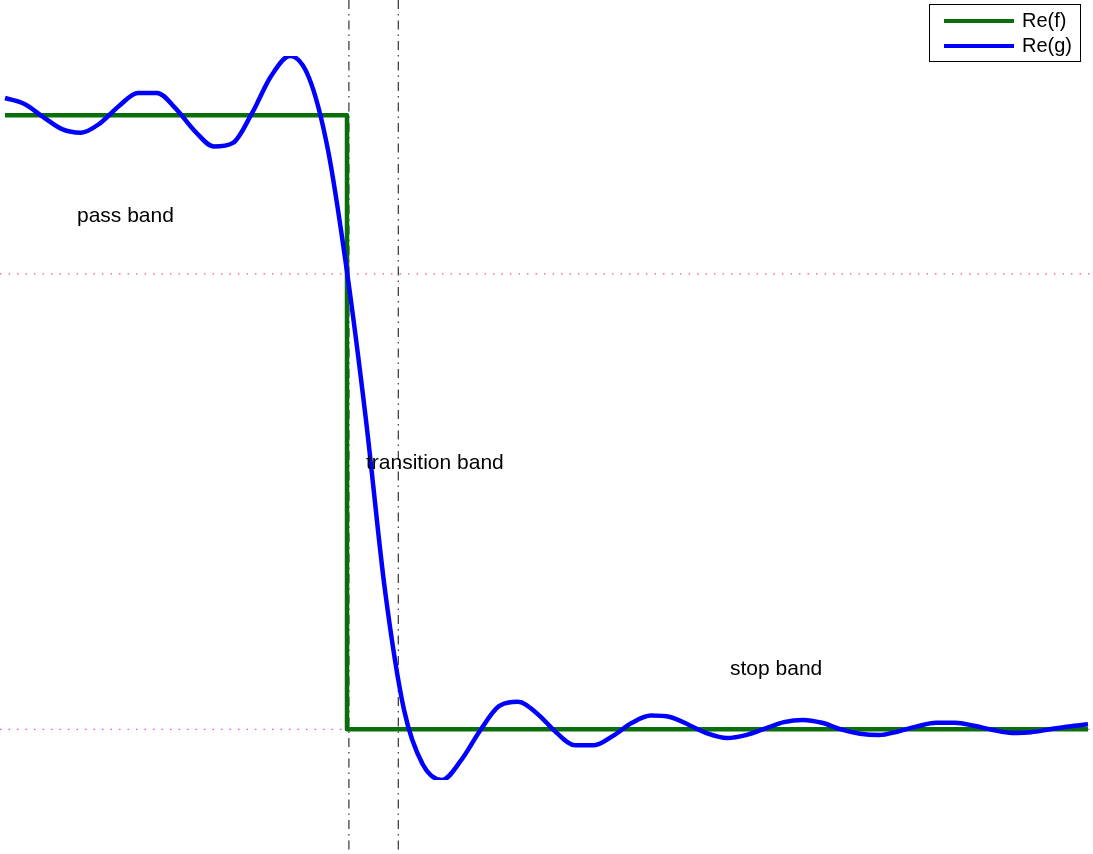 This screenshot has height=854, width=1093. What do you see at coordinates (1046, 45) in the screenshot?
I see `legend-label: Re(g)` at bounding box center [1046, 45].